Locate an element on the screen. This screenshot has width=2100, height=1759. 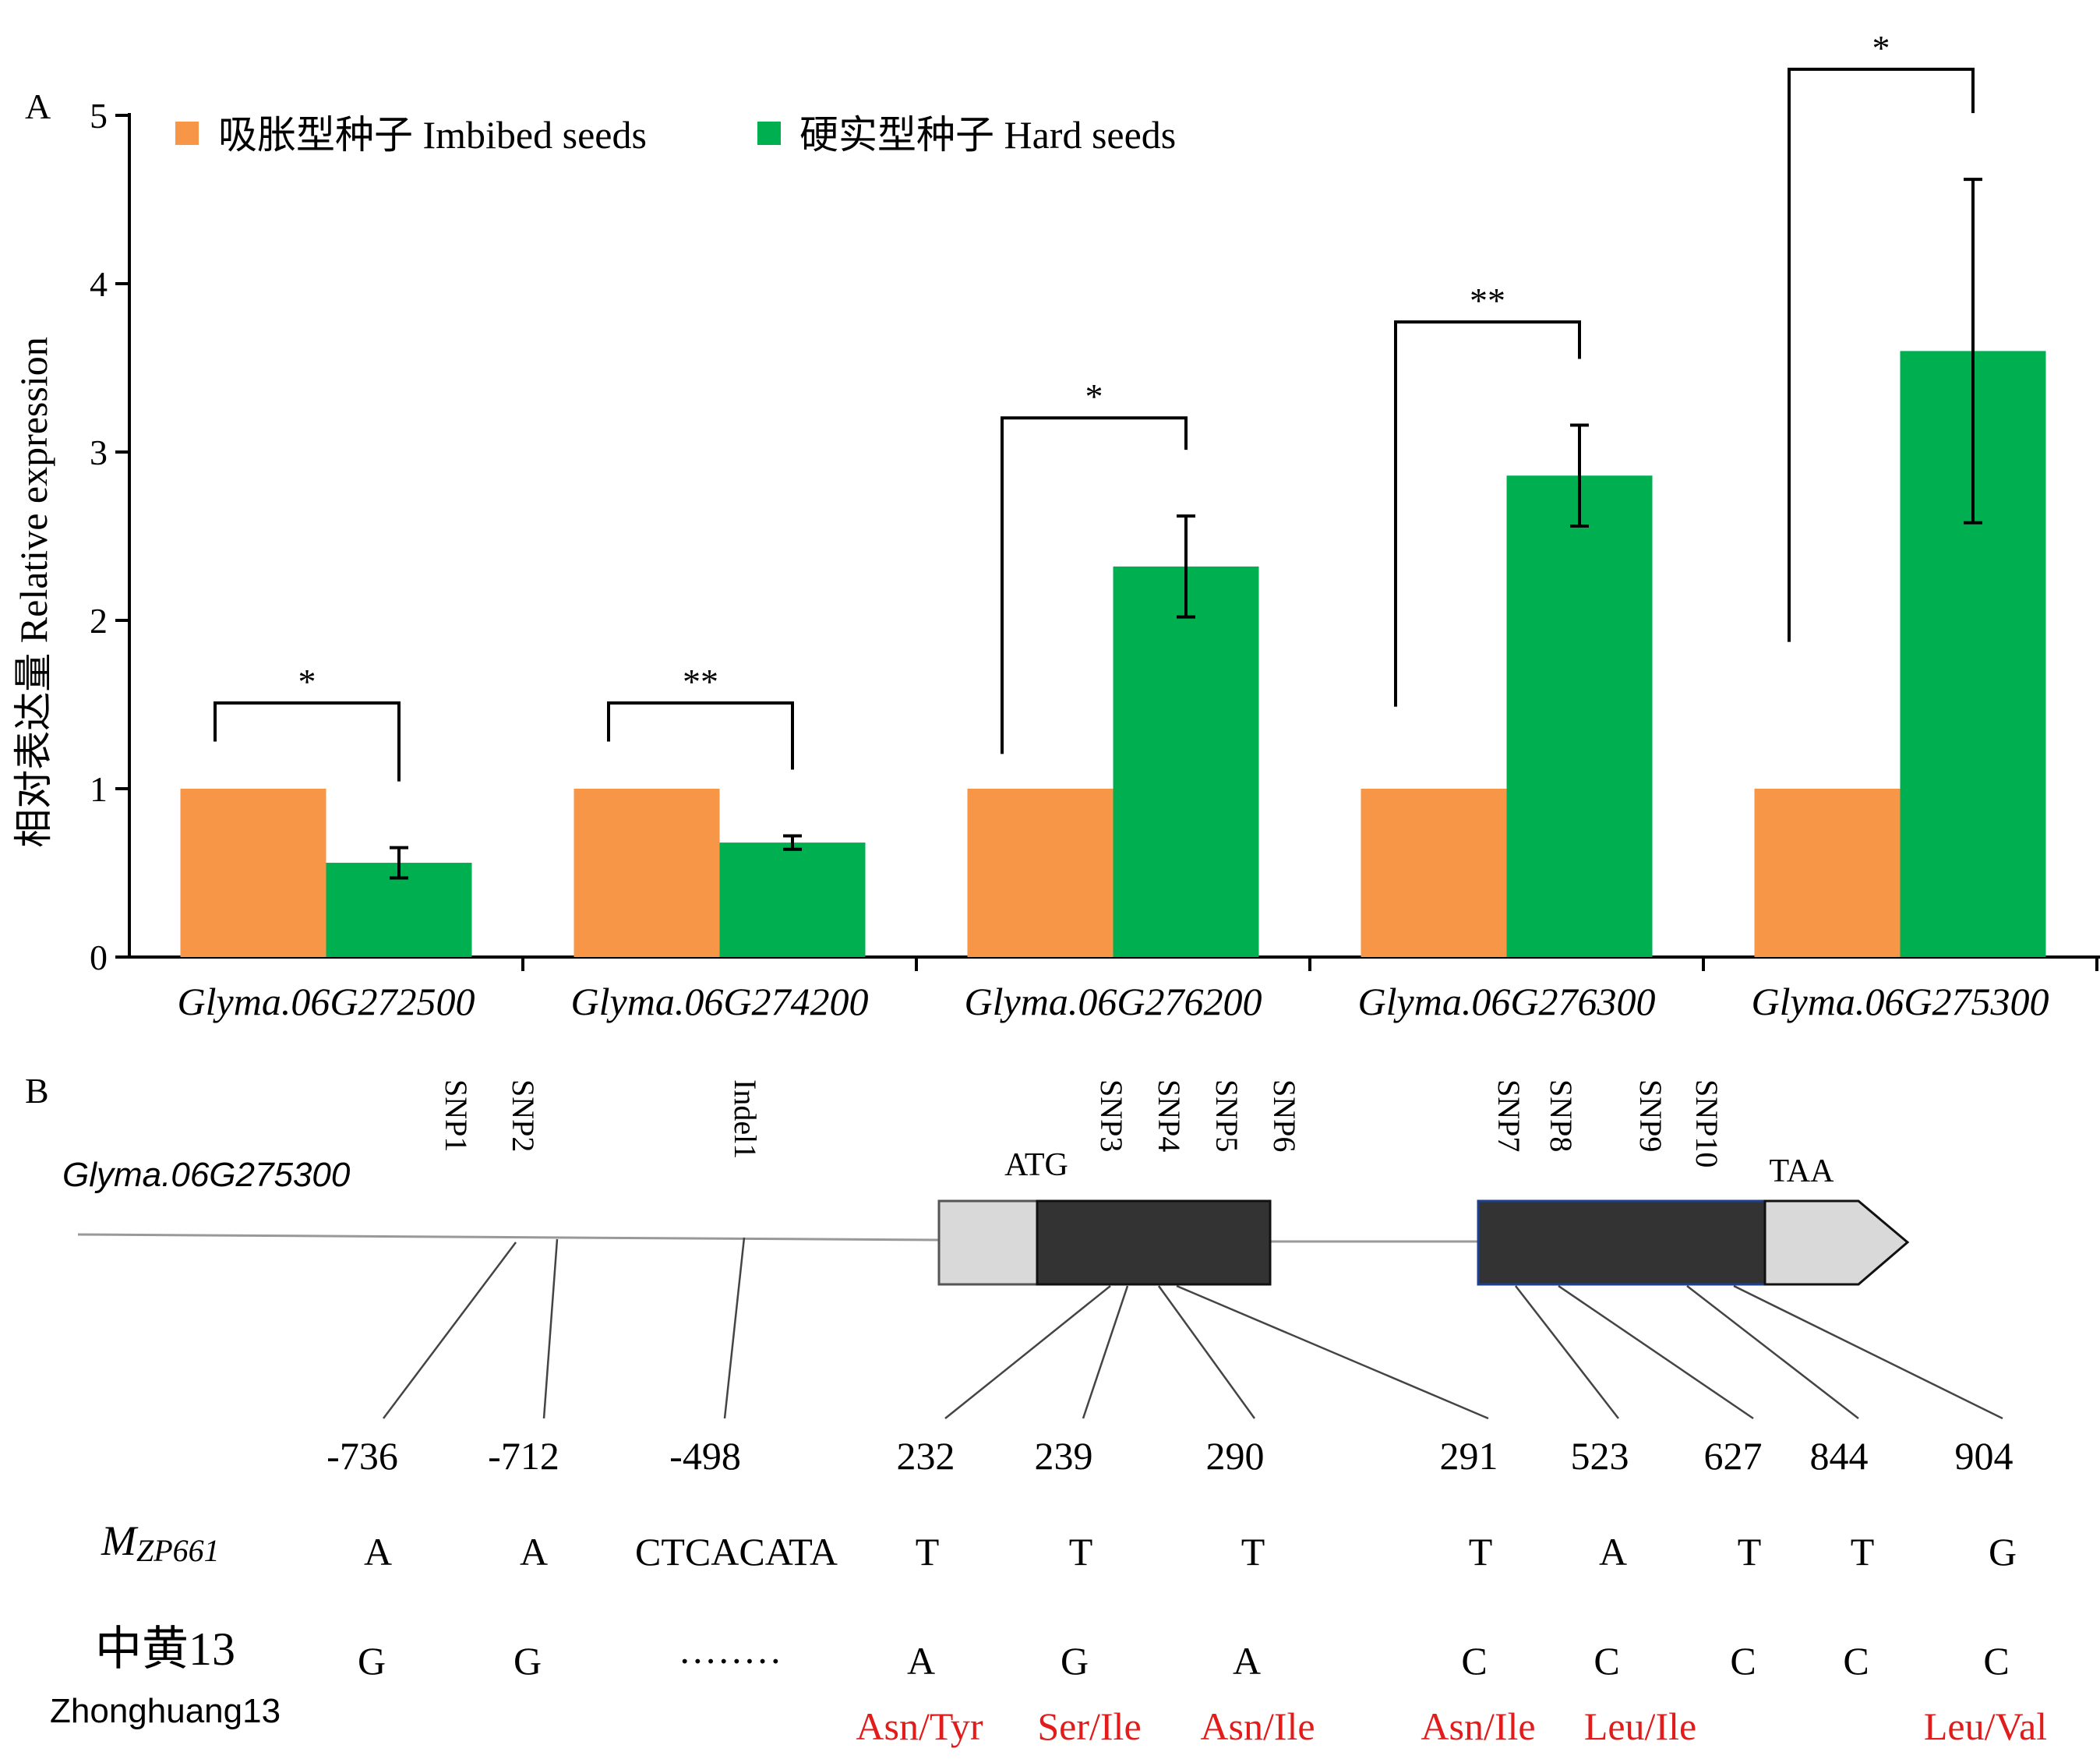
variant-marker-label: SNP7 is located at coordinates (1509, 1115).